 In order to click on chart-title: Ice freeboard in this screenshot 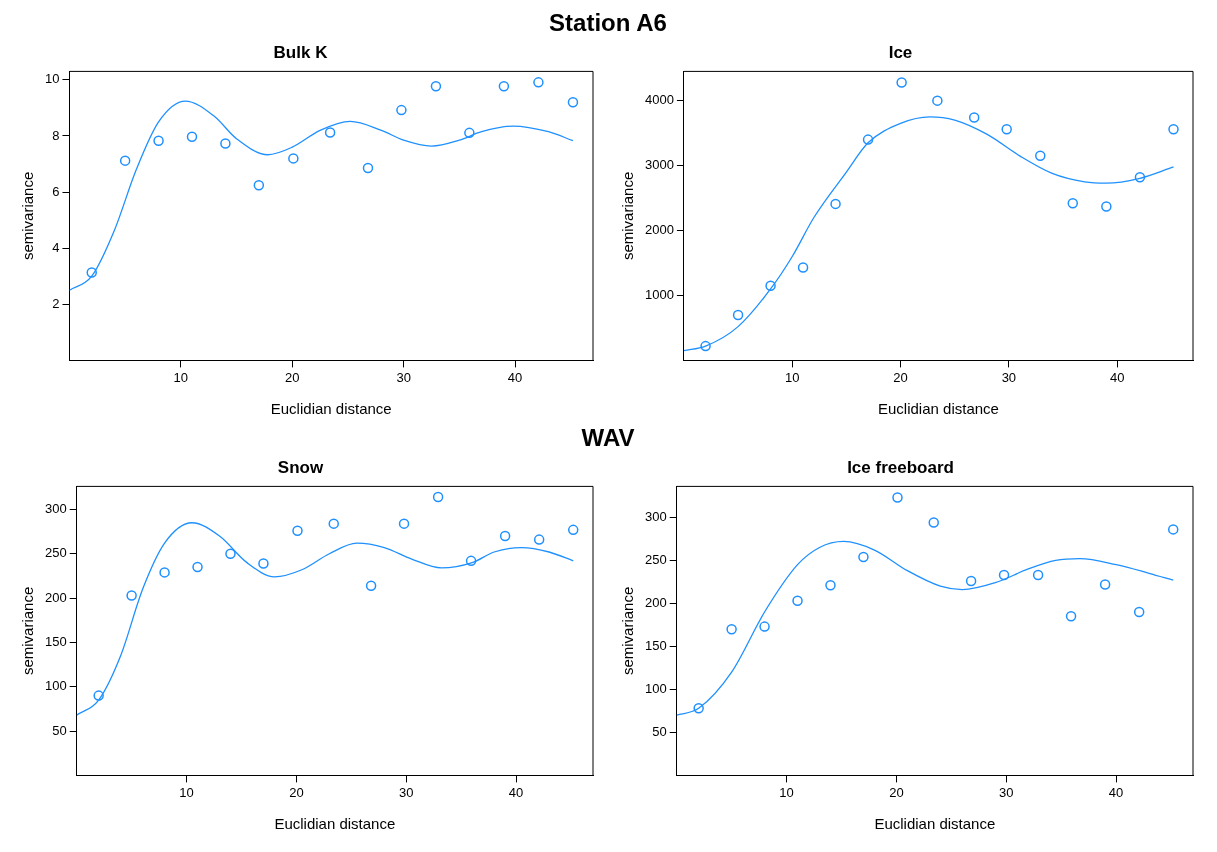, I will do `click(900, 467)`.